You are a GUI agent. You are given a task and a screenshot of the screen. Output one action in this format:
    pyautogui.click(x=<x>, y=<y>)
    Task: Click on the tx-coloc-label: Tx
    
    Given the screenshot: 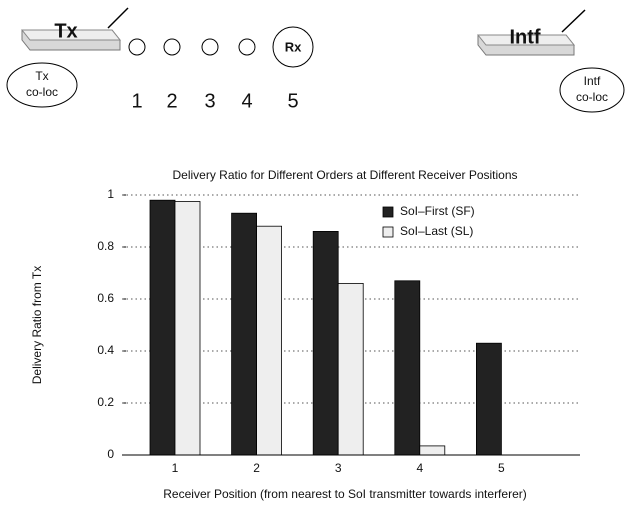 What is the action you would take?
    pyautogui.click(x=41, y=76)
    